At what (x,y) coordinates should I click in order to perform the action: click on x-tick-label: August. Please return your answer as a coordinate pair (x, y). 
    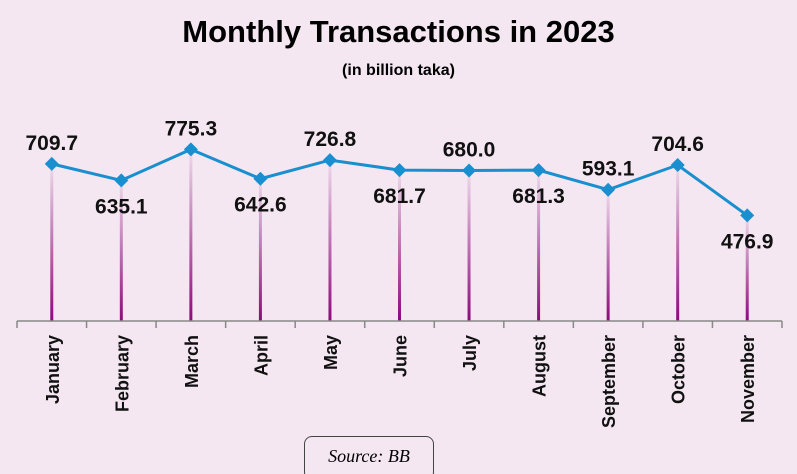
    Looking at the image, I should click on (540, 366).